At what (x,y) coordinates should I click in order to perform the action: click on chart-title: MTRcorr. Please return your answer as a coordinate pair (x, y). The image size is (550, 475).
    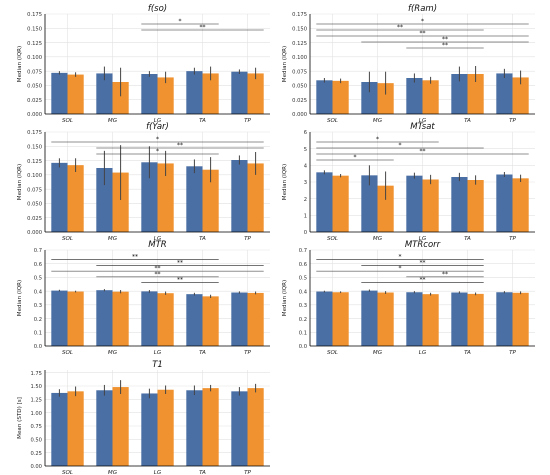
    Looking at the image, I should click on (423, 245).